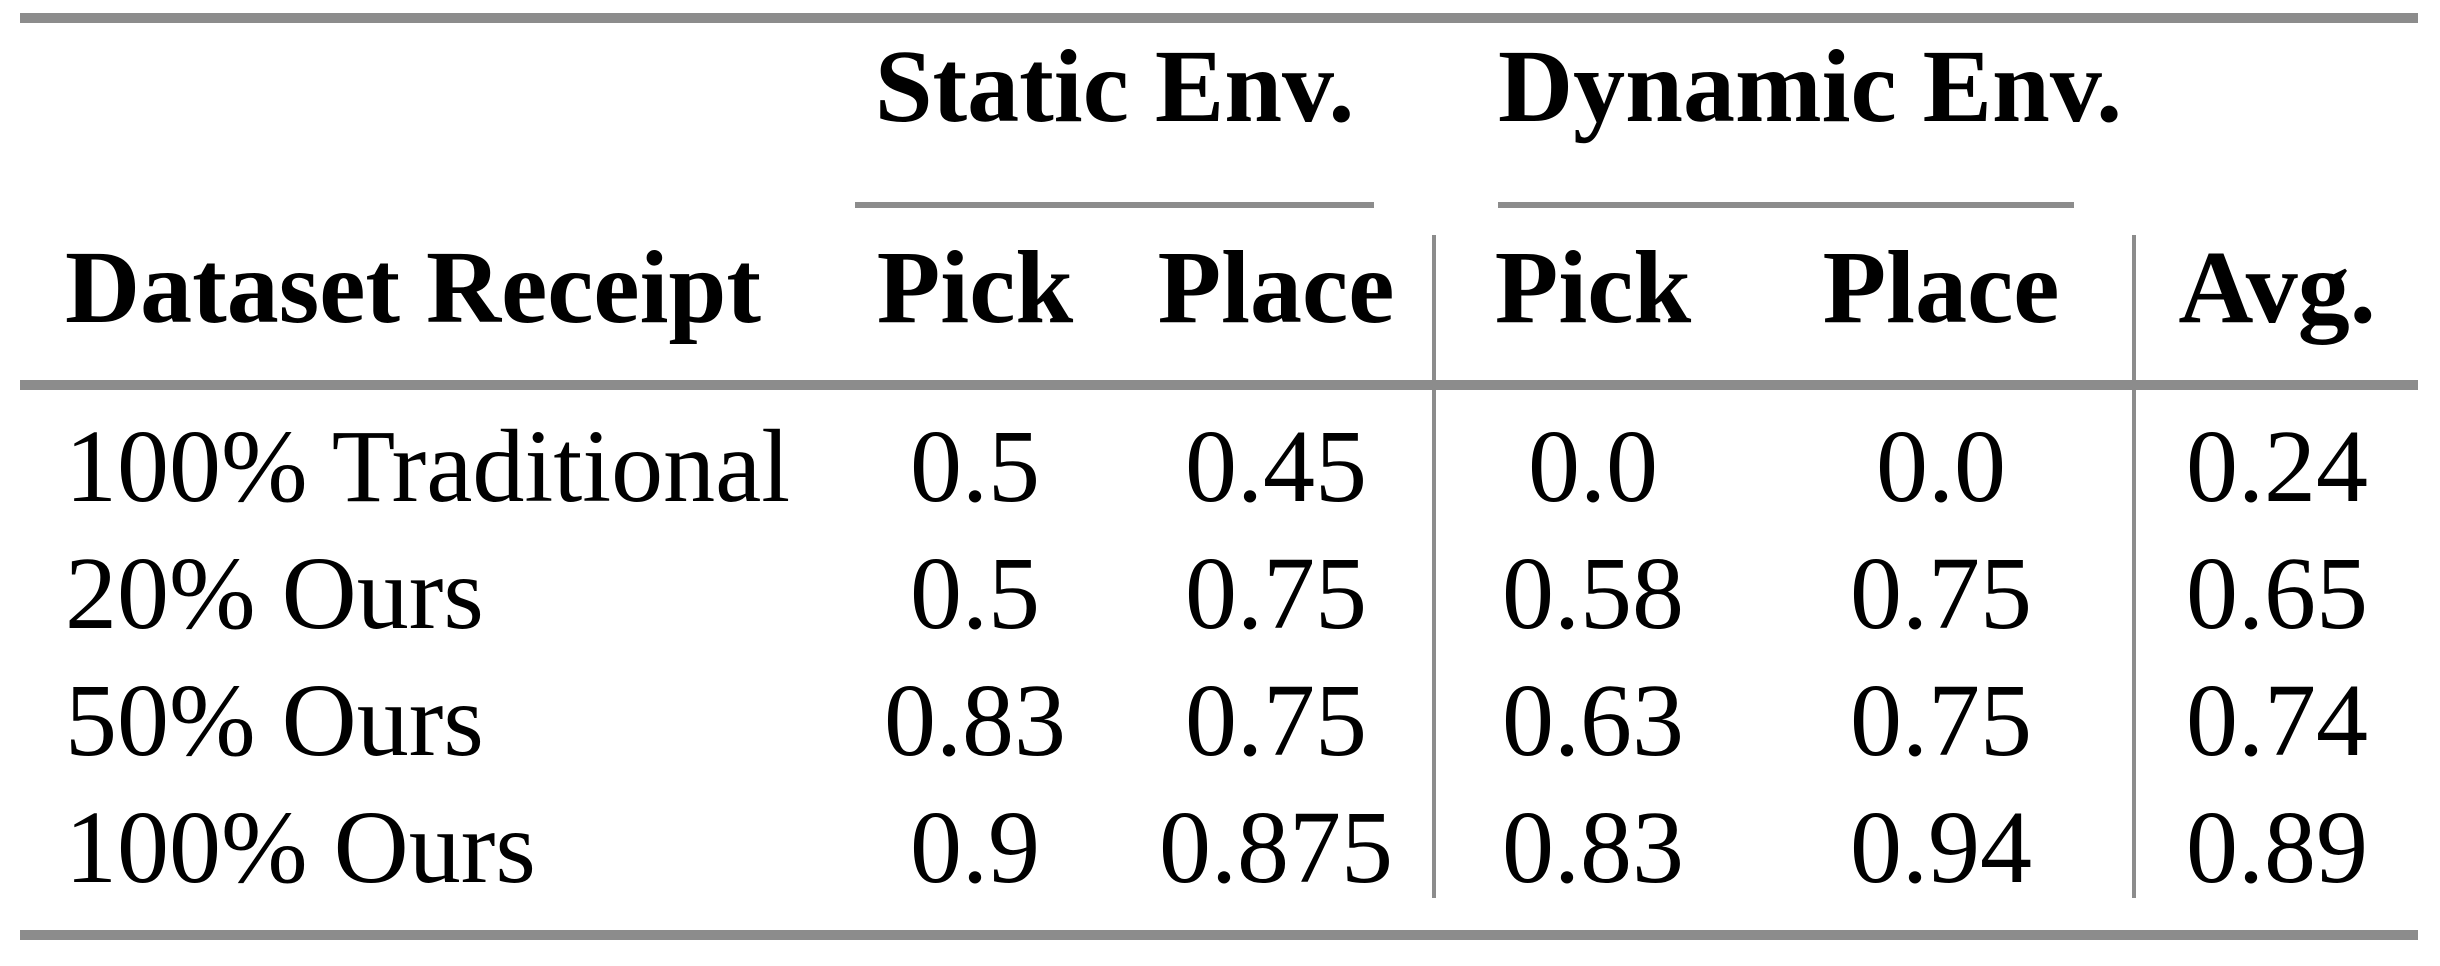  What do you see at coordinates (1941, 466) in the screenshot?
I see `dynamic-place-cell: 0.0` at bounding box center [1941, 466].